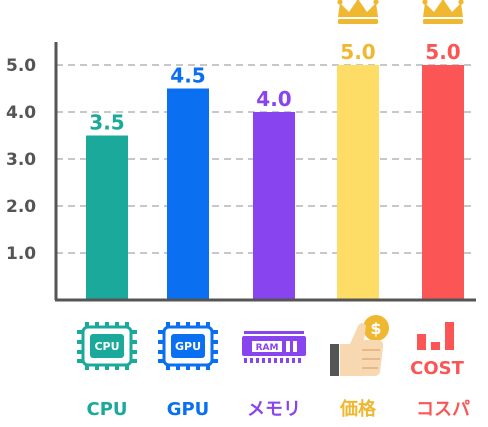  What do you see at coordinates (274, 409) in the screenshot?
I see `category-label: メモリ` at bounding box center [274, 409].